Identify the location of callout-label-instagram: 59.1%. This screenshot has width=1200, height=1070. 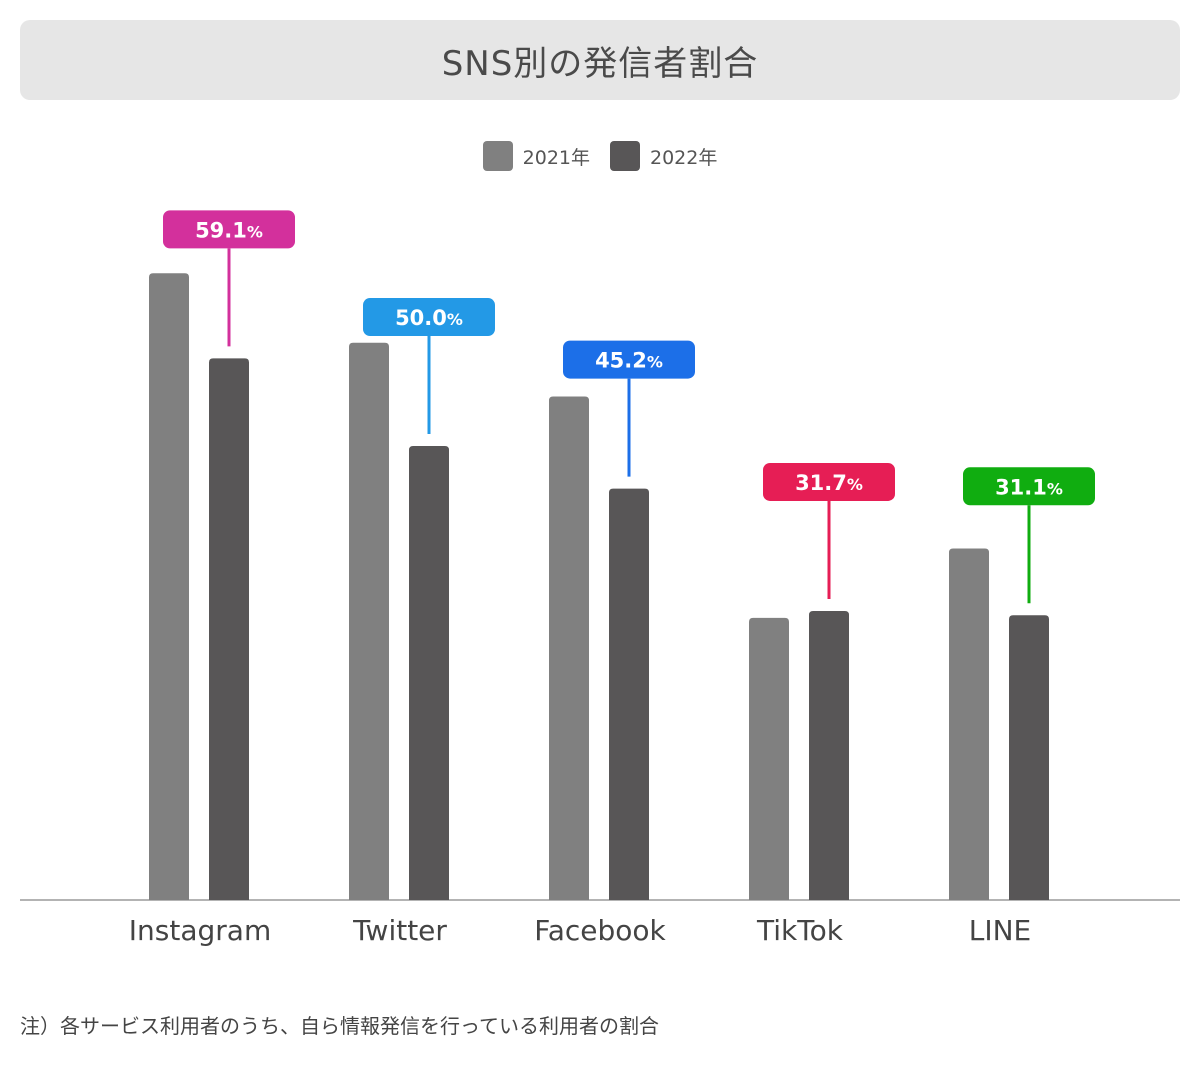
(229, 230).